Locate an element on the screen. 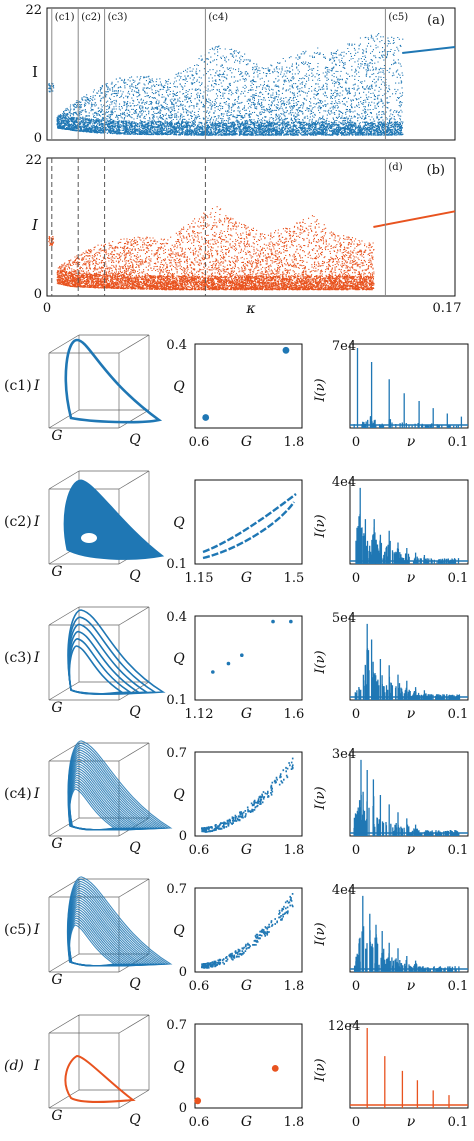 The height and width of the screenshot is (1141, 474). box3d-edges is located at coordinates (99, 1061).